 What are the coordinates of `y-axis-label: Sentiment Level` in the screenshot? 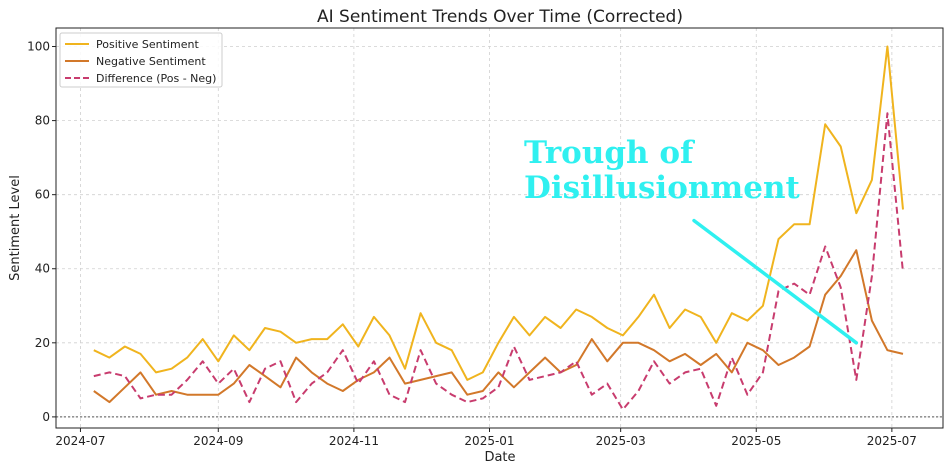 It's located at (15, 228).